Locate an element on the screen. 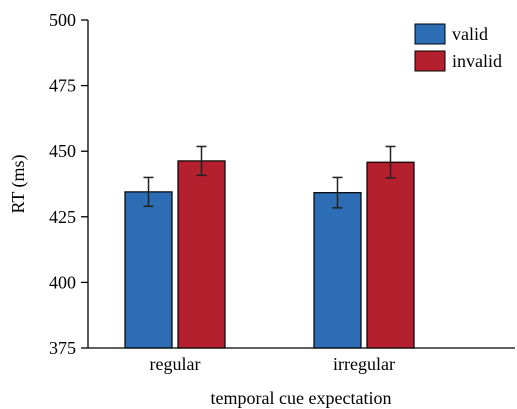 The width and height of the screenshot is (517, 409). legend-label-valid: valid is located at coordinates (470, 34).